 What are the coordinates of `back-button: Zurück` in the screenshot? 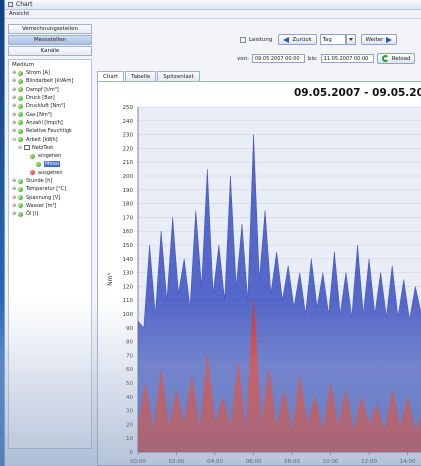 It's located at (297, 39).